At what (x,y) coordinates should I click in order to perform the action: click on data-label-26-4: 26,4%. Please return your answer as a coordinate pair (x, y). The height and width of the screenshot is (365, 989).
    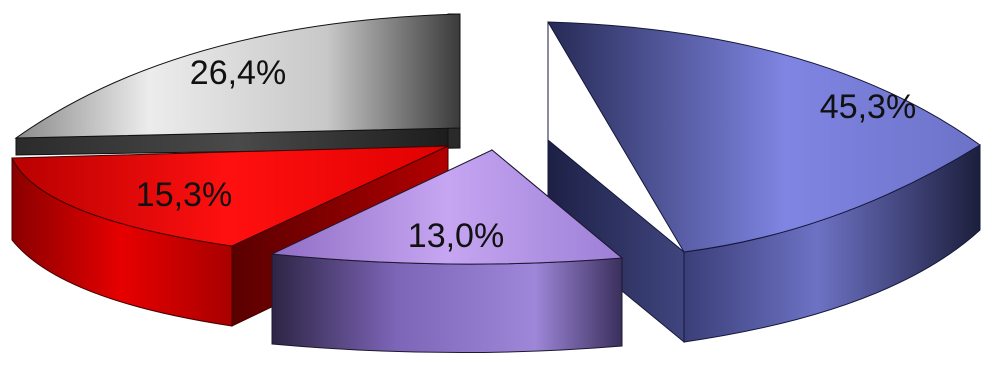
    Looking at the image, I should click on (238, 73).